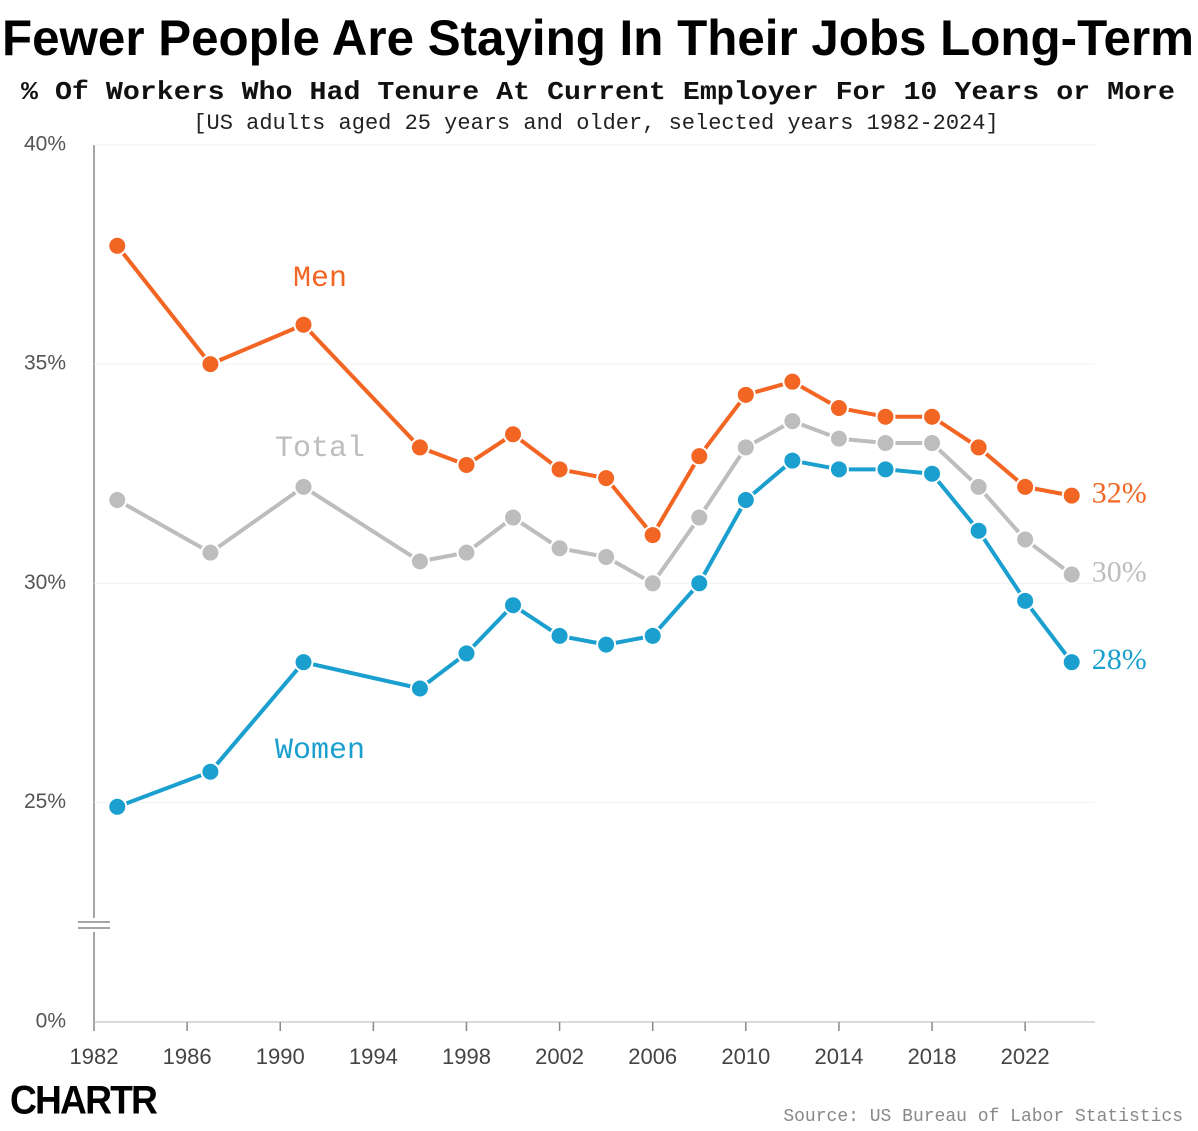 This screenshot has height=1131, width=1198. Describe the element at coordinates (373, 1056) in the screenshot. I see `x-tick-label: 1994` at that location.